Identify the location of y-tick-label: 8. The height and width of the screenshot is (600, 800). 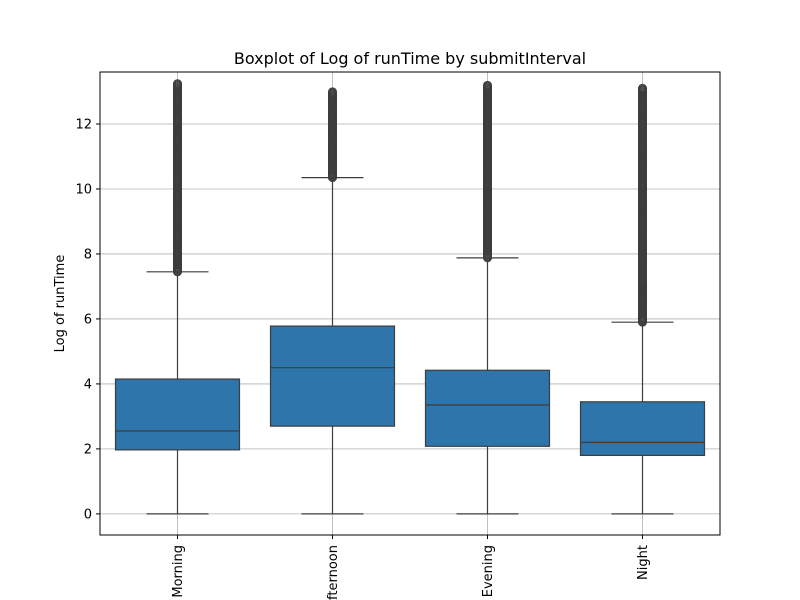
(88, 254).